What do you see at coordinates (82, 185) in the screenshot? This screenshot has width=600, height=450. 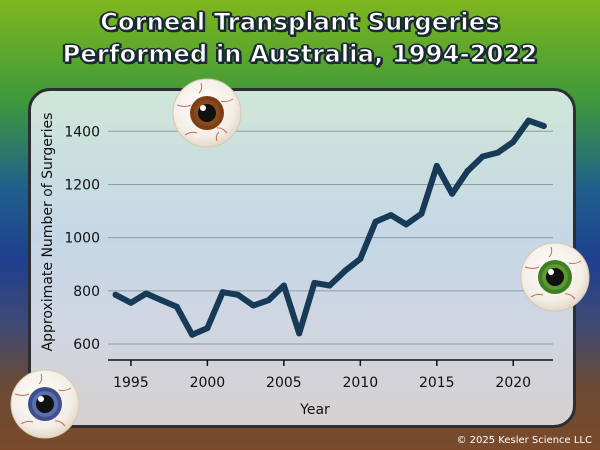 I see `y-tick-label: 1200` at bounding box center [82, 185].